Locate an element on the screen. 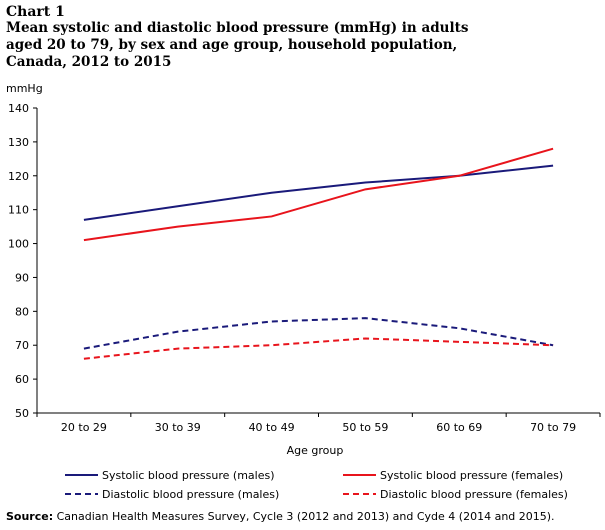  legend-label-2: Systolic blood pressure (females) is located at coordinates (471, 475).